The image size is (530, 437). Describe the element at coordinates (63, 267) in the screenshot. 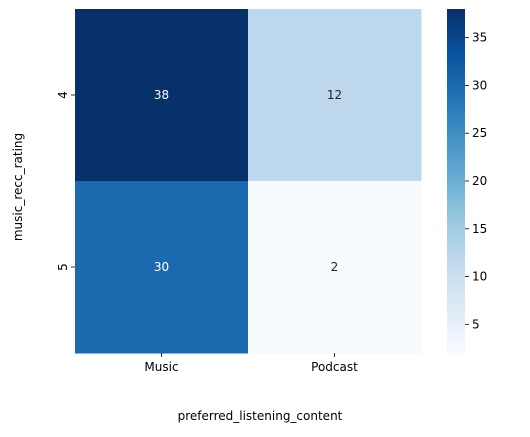

I see `y-tick-label: 5` at that location.